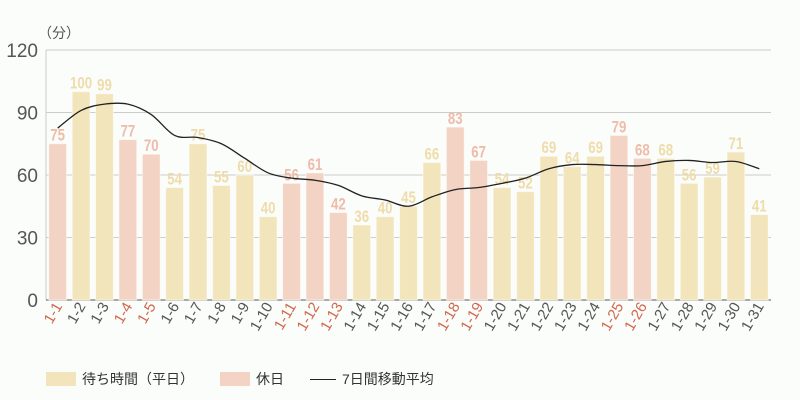 This screenshot has width=800, height=400. What do you see at coordinates (730, 317) in the screenshot?
I see `x-tick-label: 1-30` at bounding box center [730, 317].